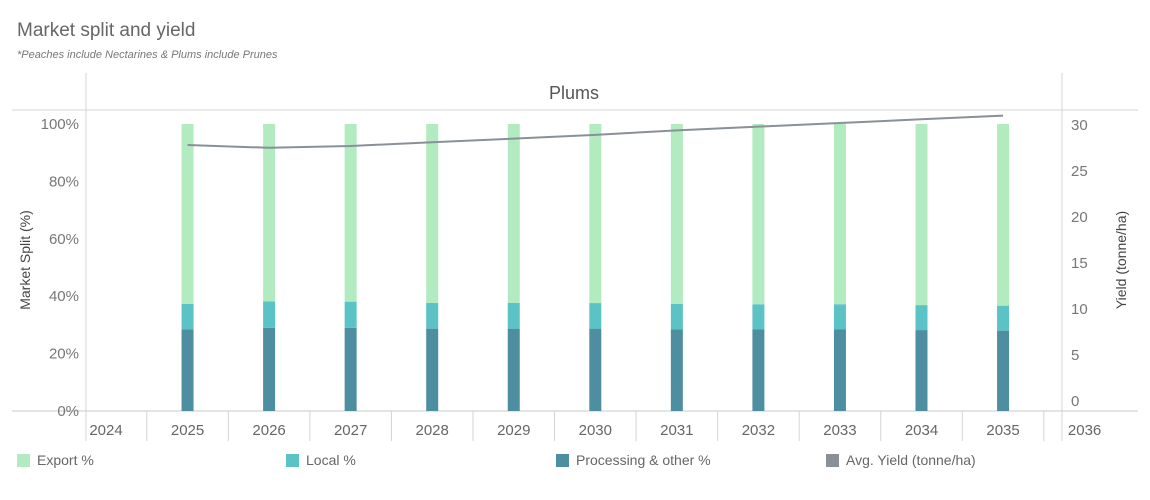 The width and height of the screenshot is (1150, 500). Describe the element at coordinates (64, 354) in the screenshot. I see `y-left-tick-20: 20%` at that location.